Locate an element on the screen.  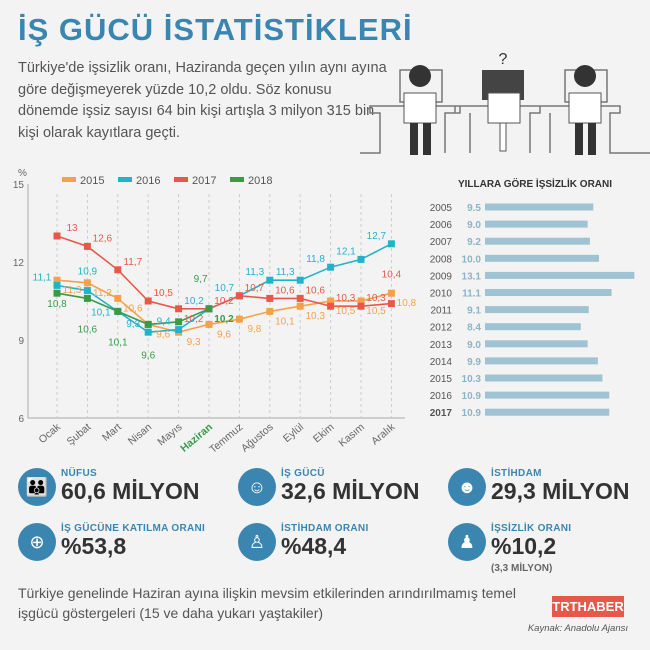
x-tick-label: Ekim is located at coordinates (324, 433).